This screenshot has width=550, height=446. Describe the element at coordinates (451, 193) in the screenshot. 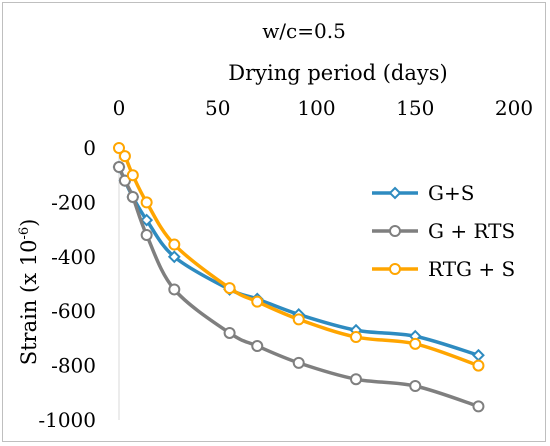

I see `legend-label: G+S` at that location.